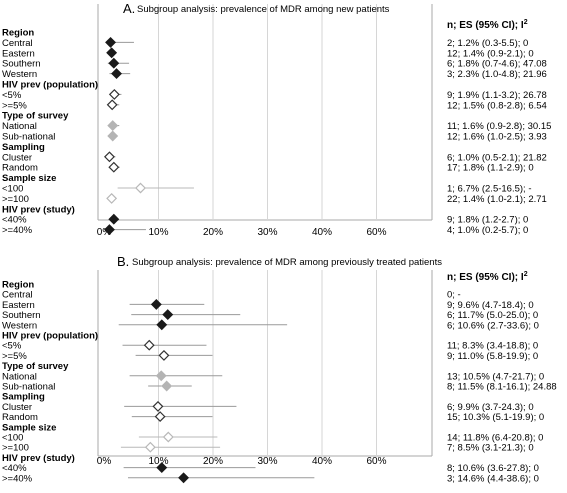 The image size is (567, 493). Describe the element at coordinates (267, 232) in the screenshot. I see `panel-a-x-tick-label: 30%` at that location.